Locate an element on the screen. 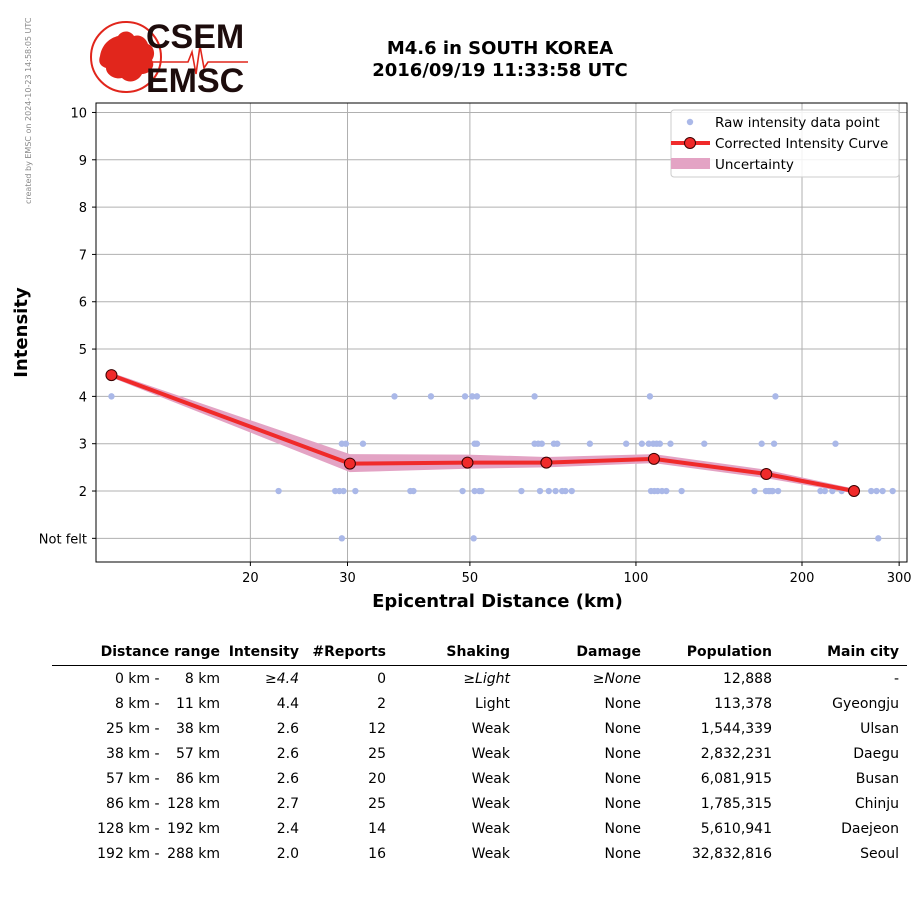  distance-range-cell: 57 km - 86 km is located at coordinates (140, 778).